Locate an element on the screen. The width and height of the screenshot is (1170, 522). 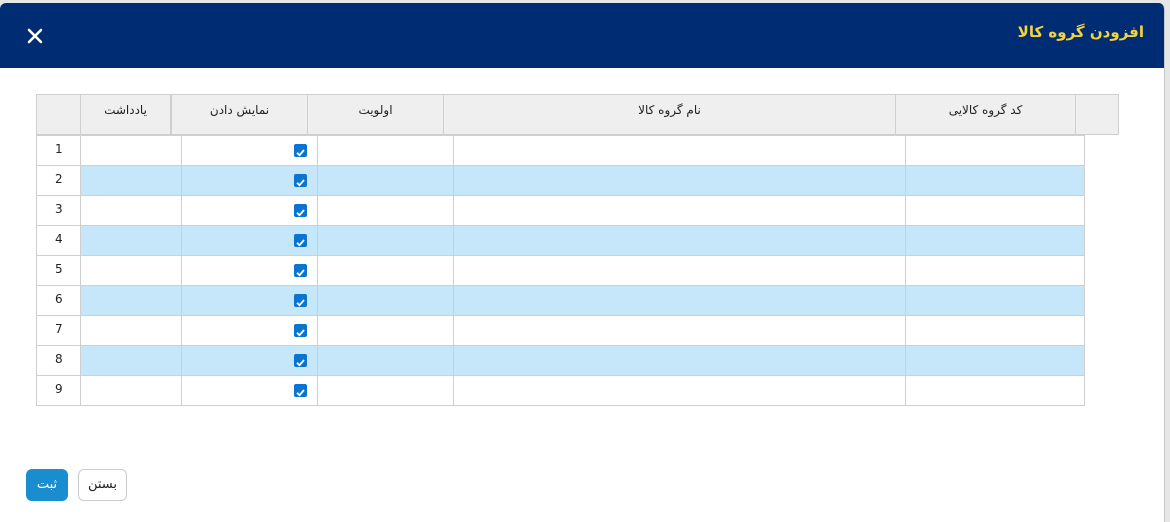
row-number: 4 is located at coordinates (58, 240).